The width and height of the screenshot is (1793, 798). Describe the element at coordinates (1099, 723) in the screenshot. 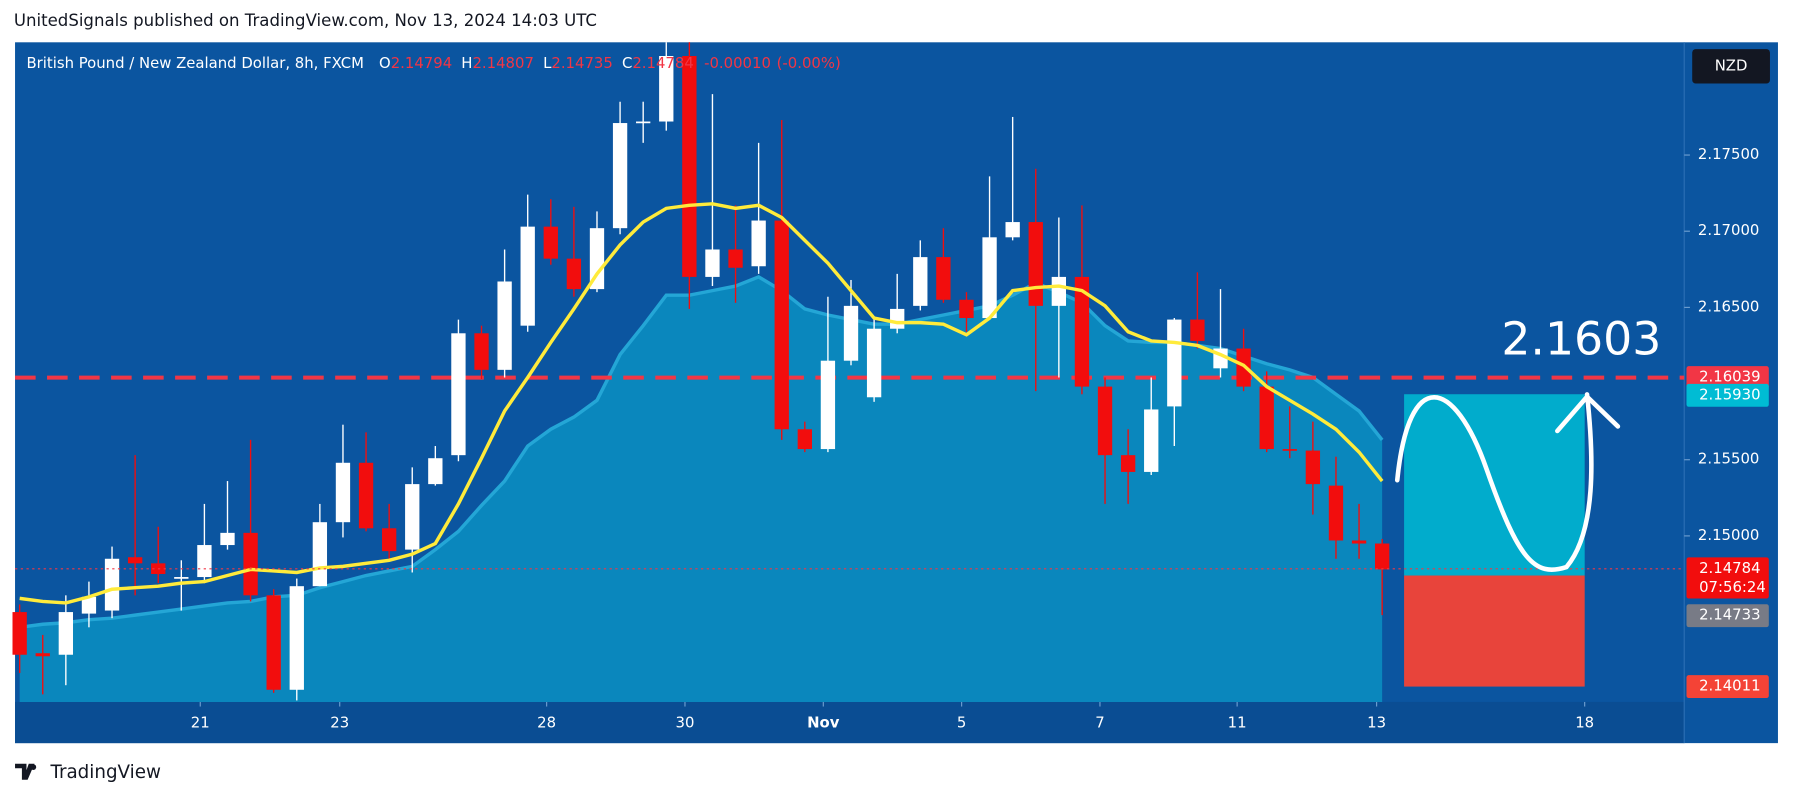

I see `x-tick-label: 7` at that location.